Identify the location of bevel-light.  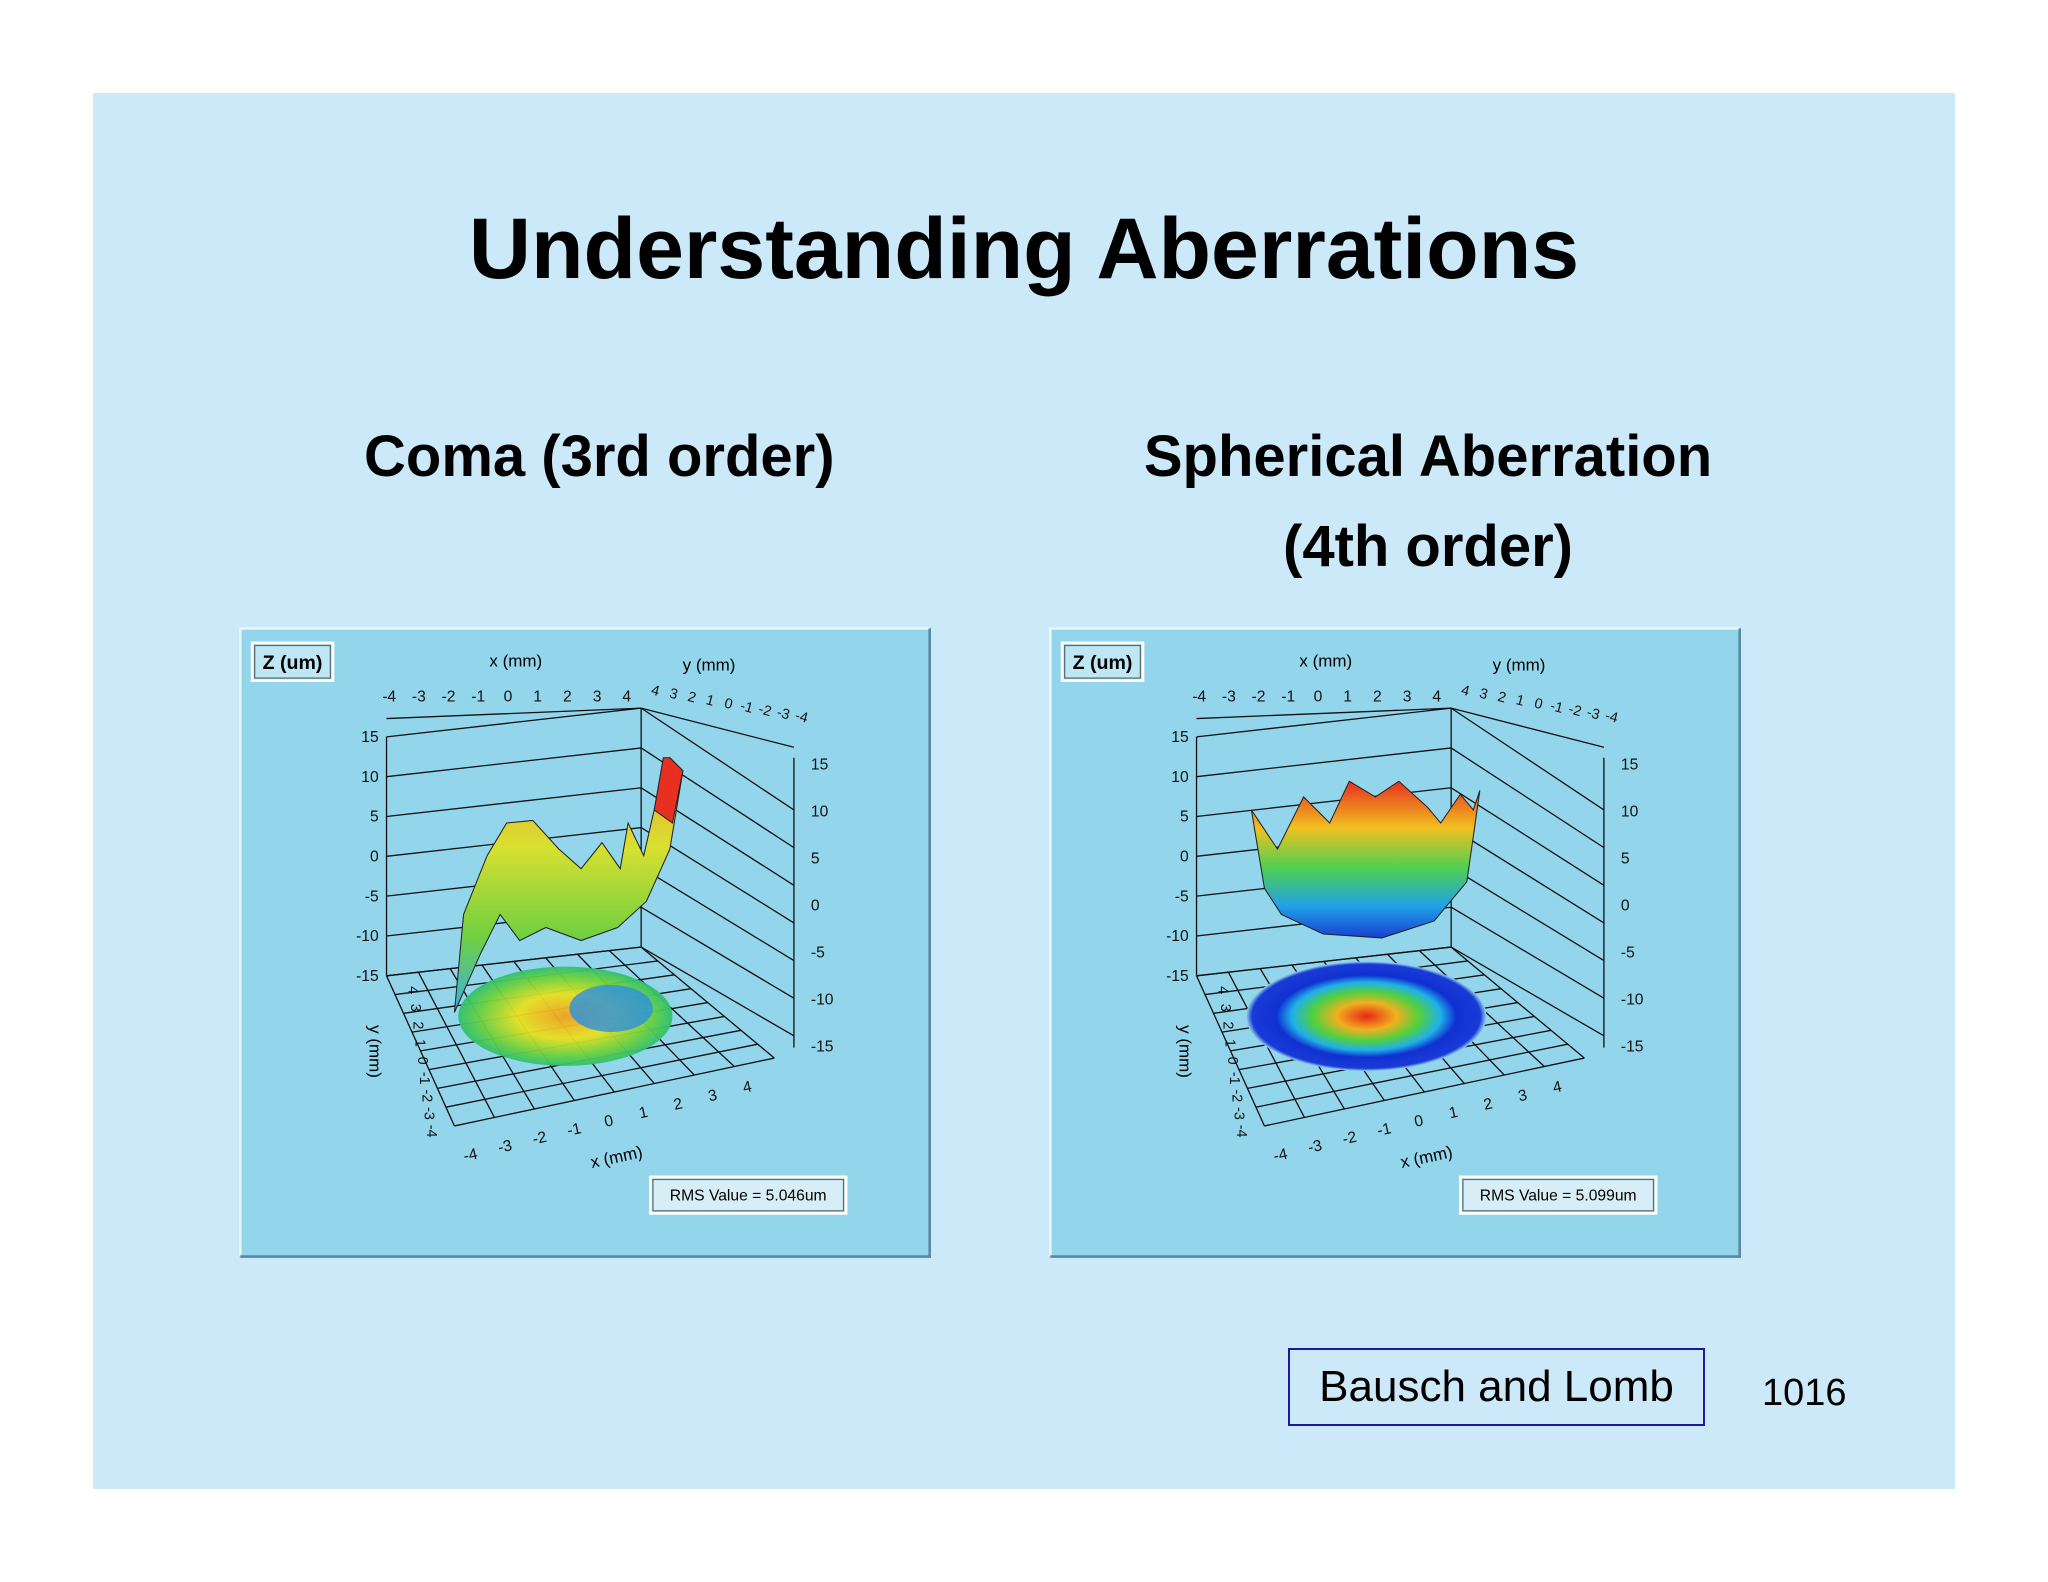
(1394, 942).